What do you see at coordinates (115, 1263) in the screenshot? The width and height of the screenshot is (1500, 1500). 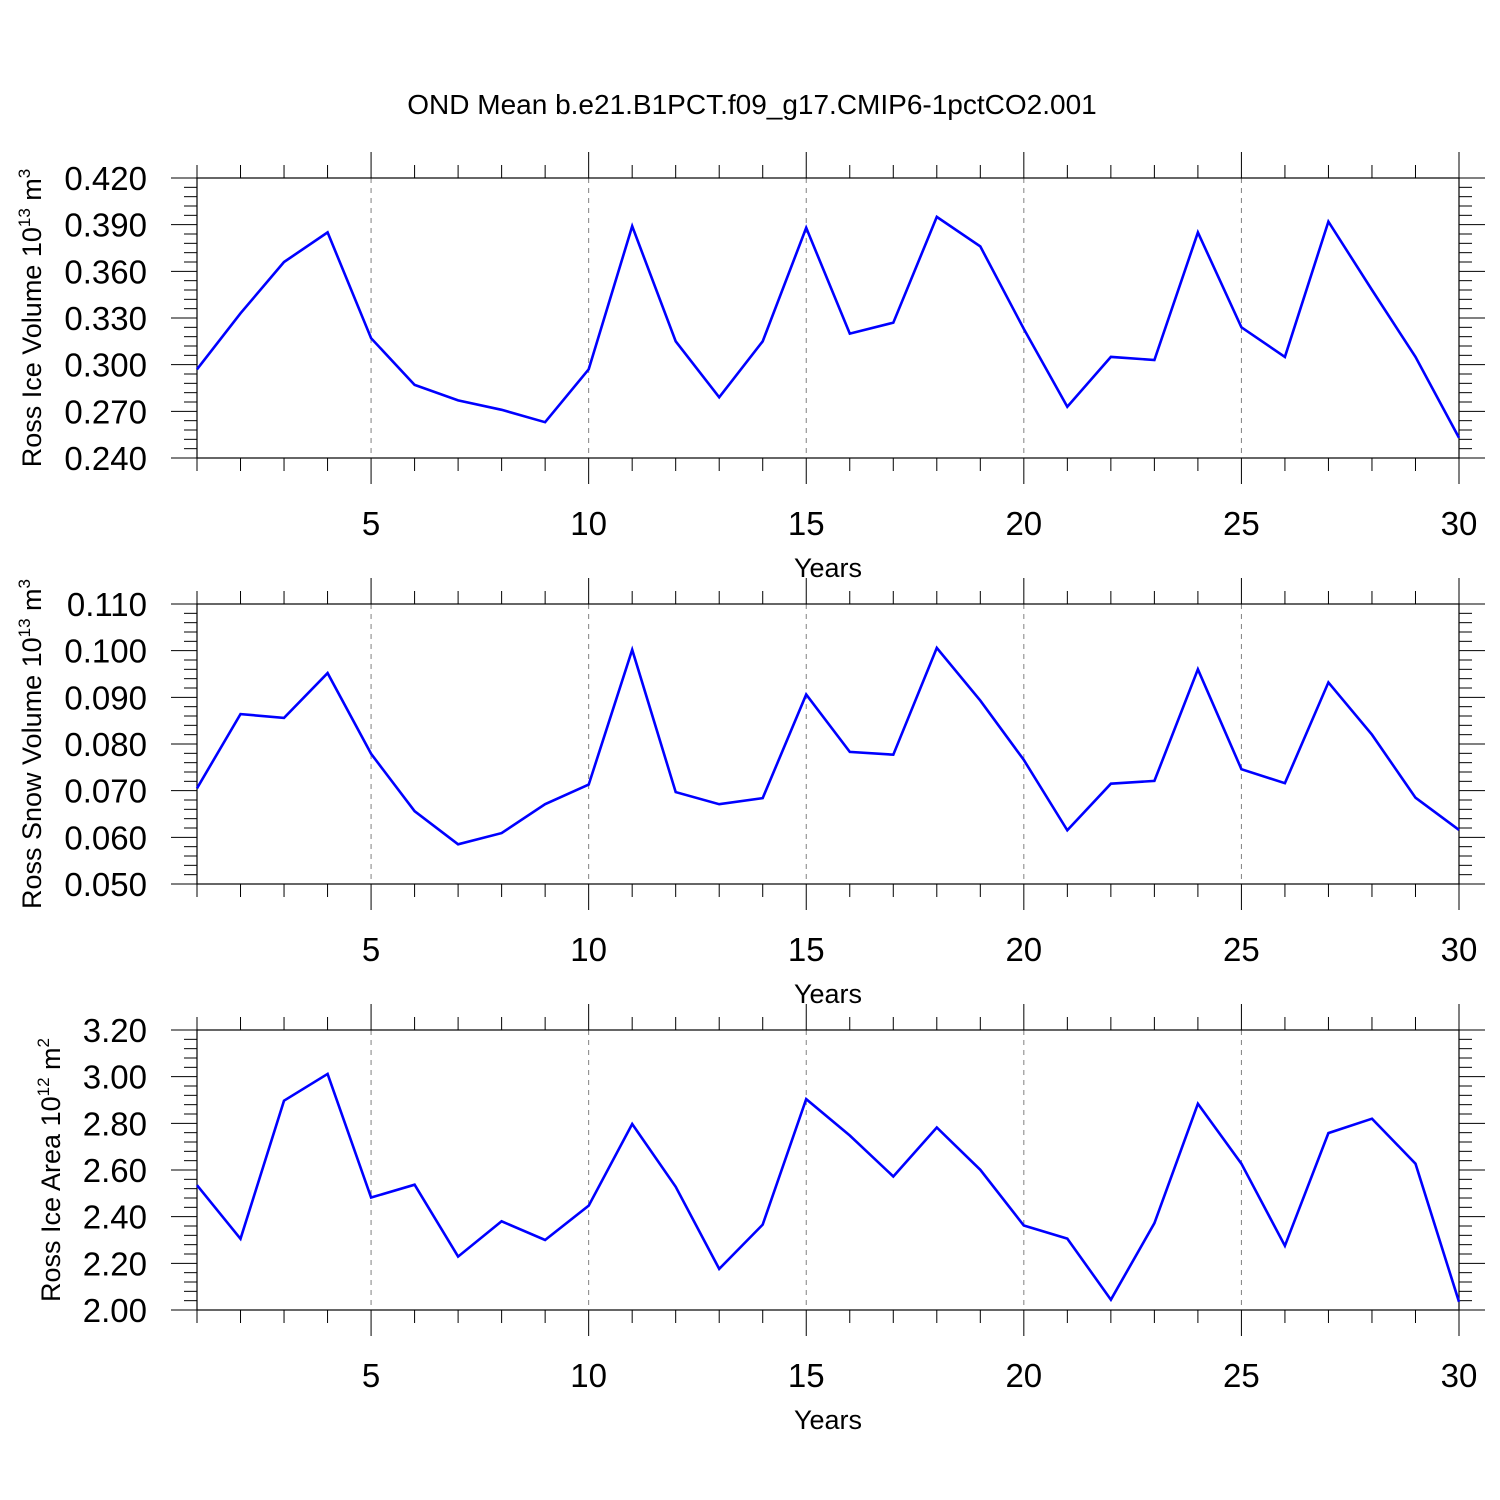 I see `y-tick-label: 2.20` at bounding box center [115, 1263].